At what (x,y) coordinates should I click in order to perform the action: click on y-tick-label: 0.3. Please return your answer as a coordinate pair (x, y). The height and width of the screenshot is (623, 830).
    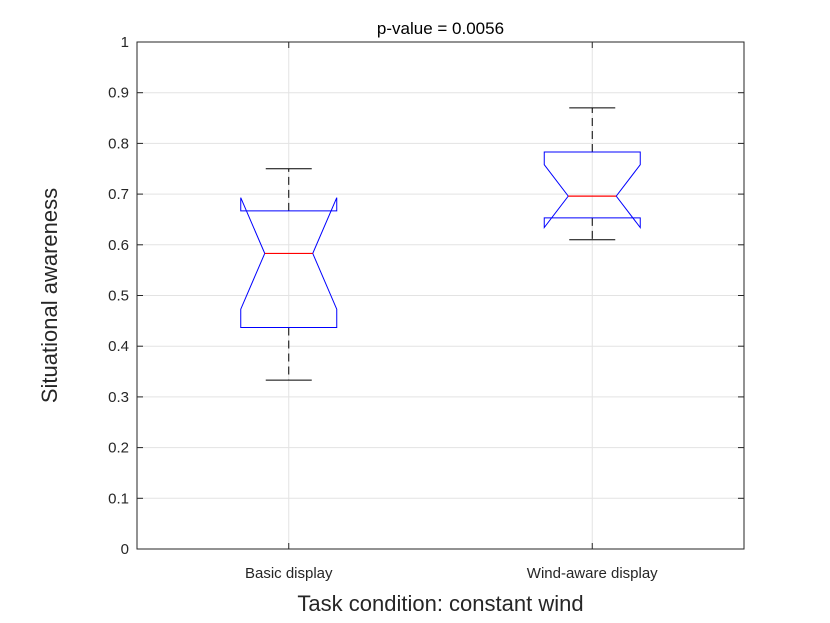
    Looking at the image, I should click on (118, 397).